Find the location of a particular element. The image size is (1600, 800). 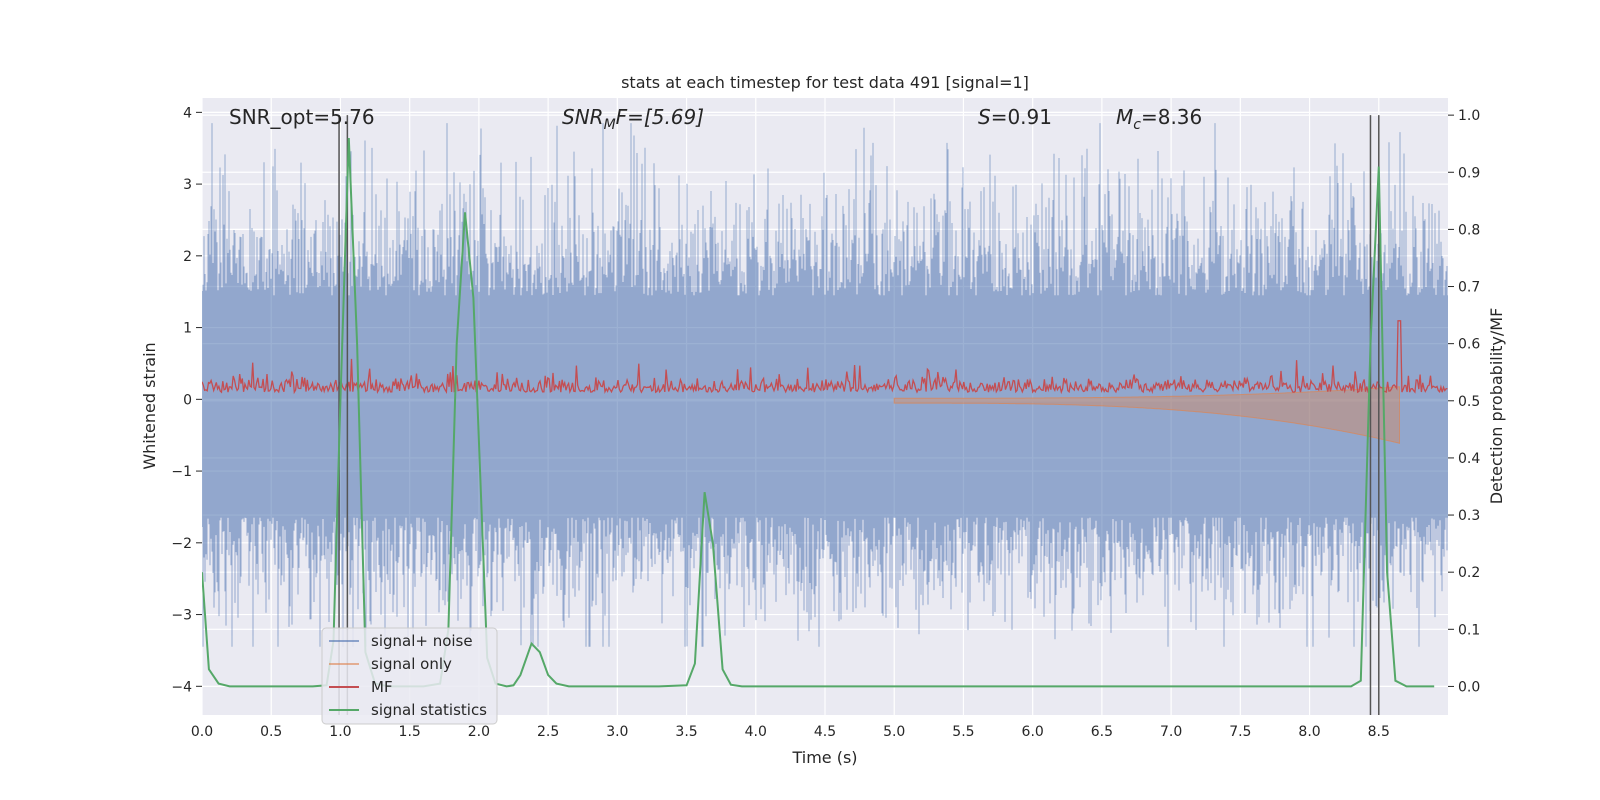

x-tick-label: 5.5 is located at coordinates (963, 732).